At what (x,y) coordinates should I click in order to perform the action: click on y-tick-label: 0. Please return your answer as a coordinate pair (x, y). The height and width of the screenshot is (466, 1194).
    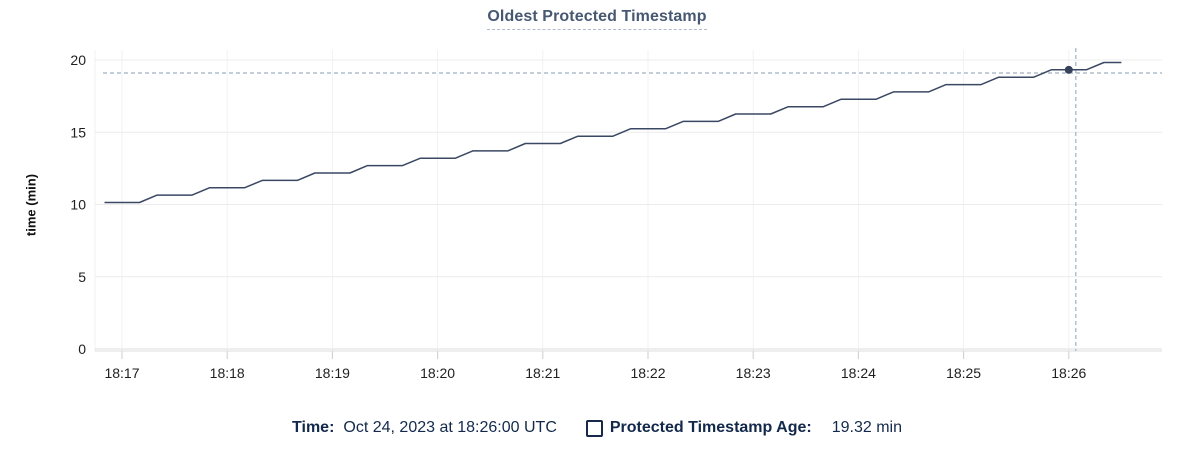
    Looking at the image, I should click on (82, 349).